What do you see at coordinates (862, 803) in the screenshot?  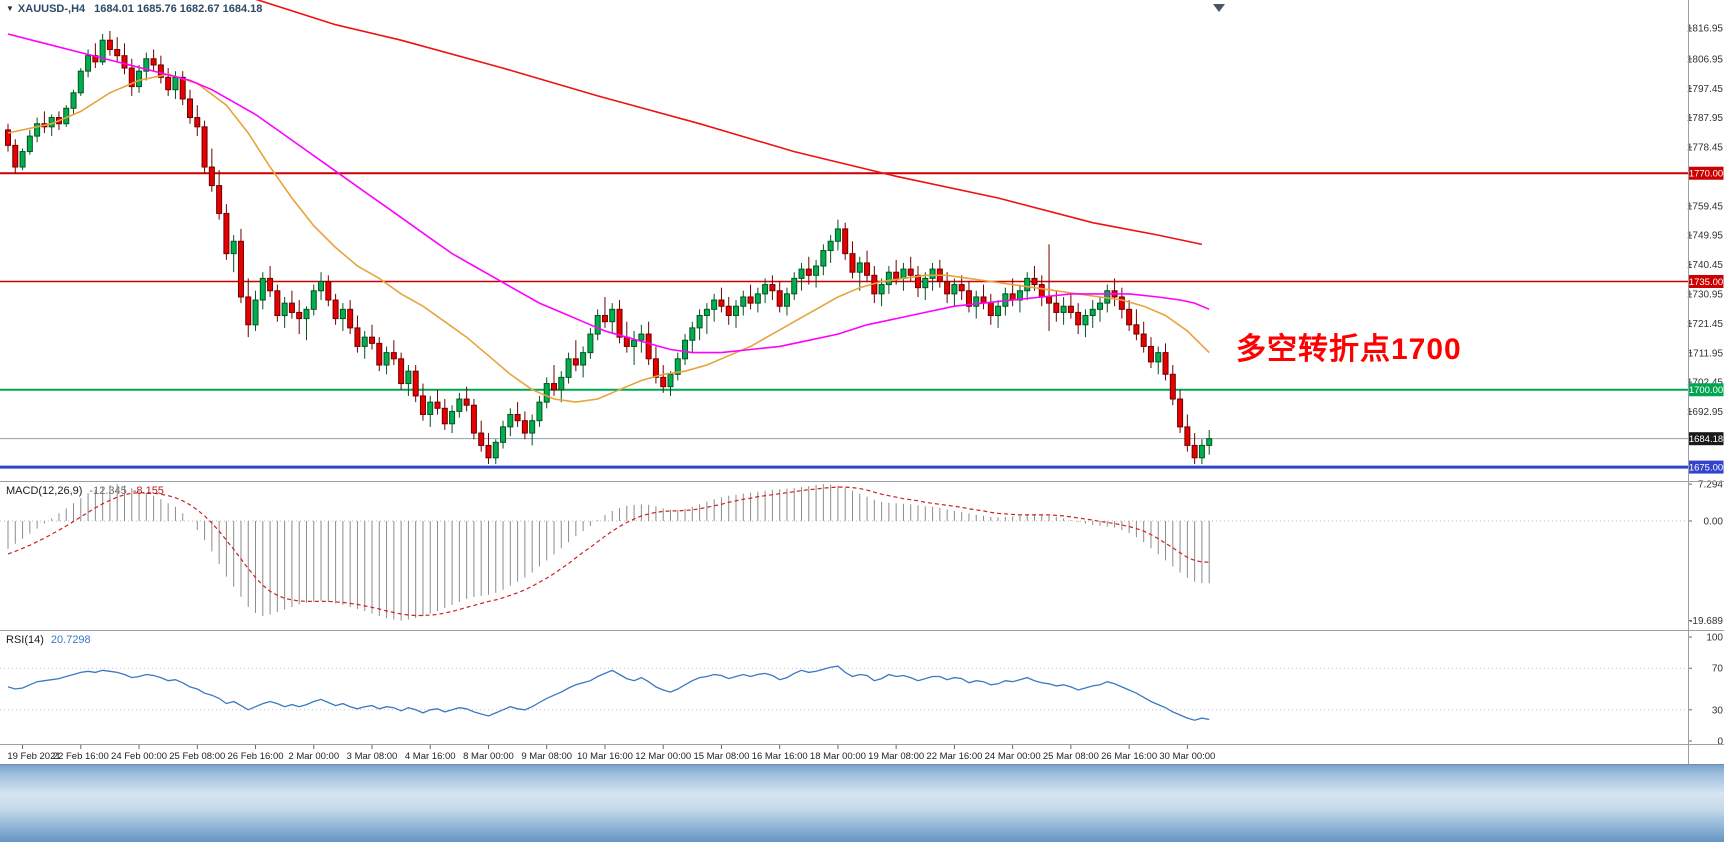 I see `bottom-bar` at bounding box center [862, 803].